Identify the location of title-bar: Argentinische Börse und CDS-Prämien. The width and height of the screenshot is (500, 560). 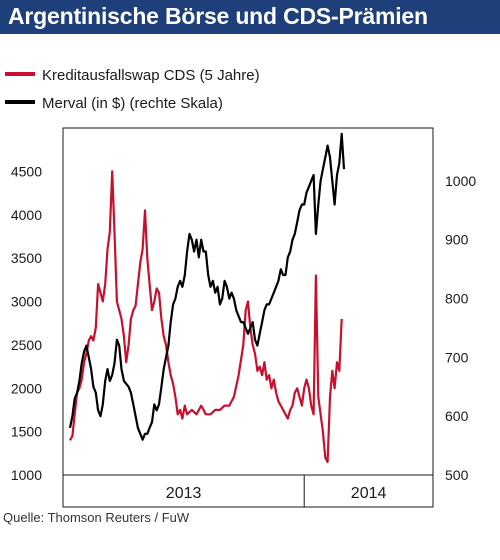
(250, 17).